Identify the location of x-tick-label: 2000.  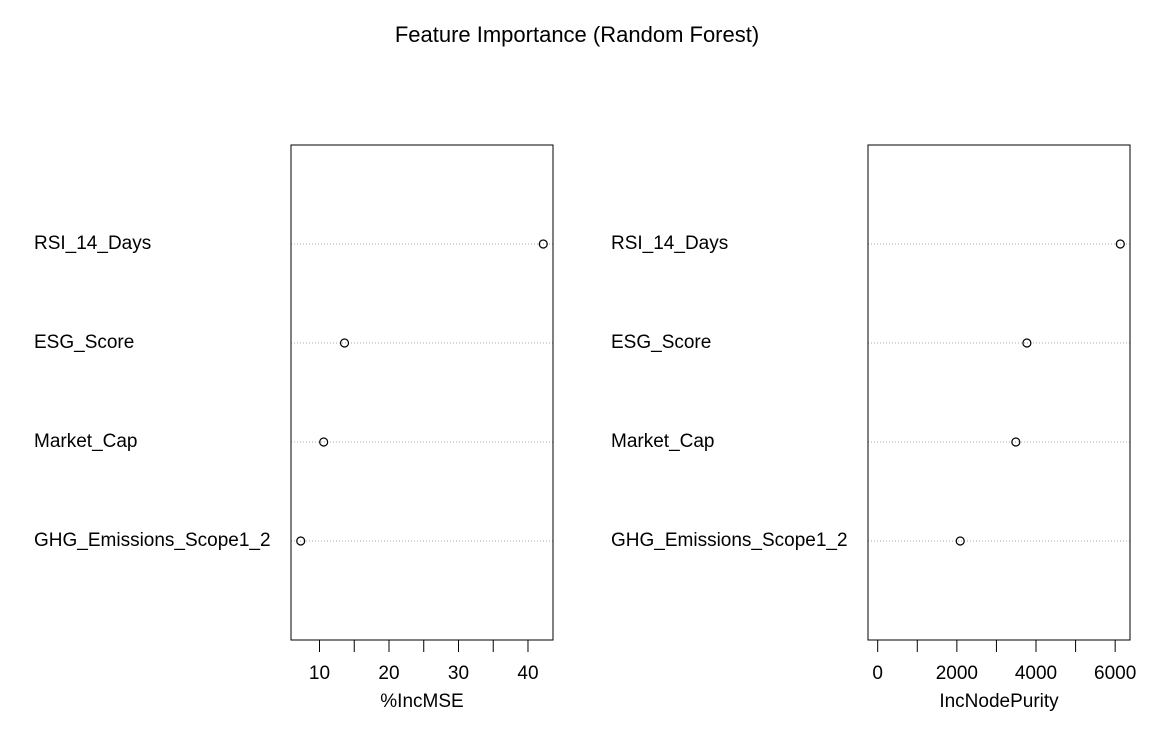
(957, 673).